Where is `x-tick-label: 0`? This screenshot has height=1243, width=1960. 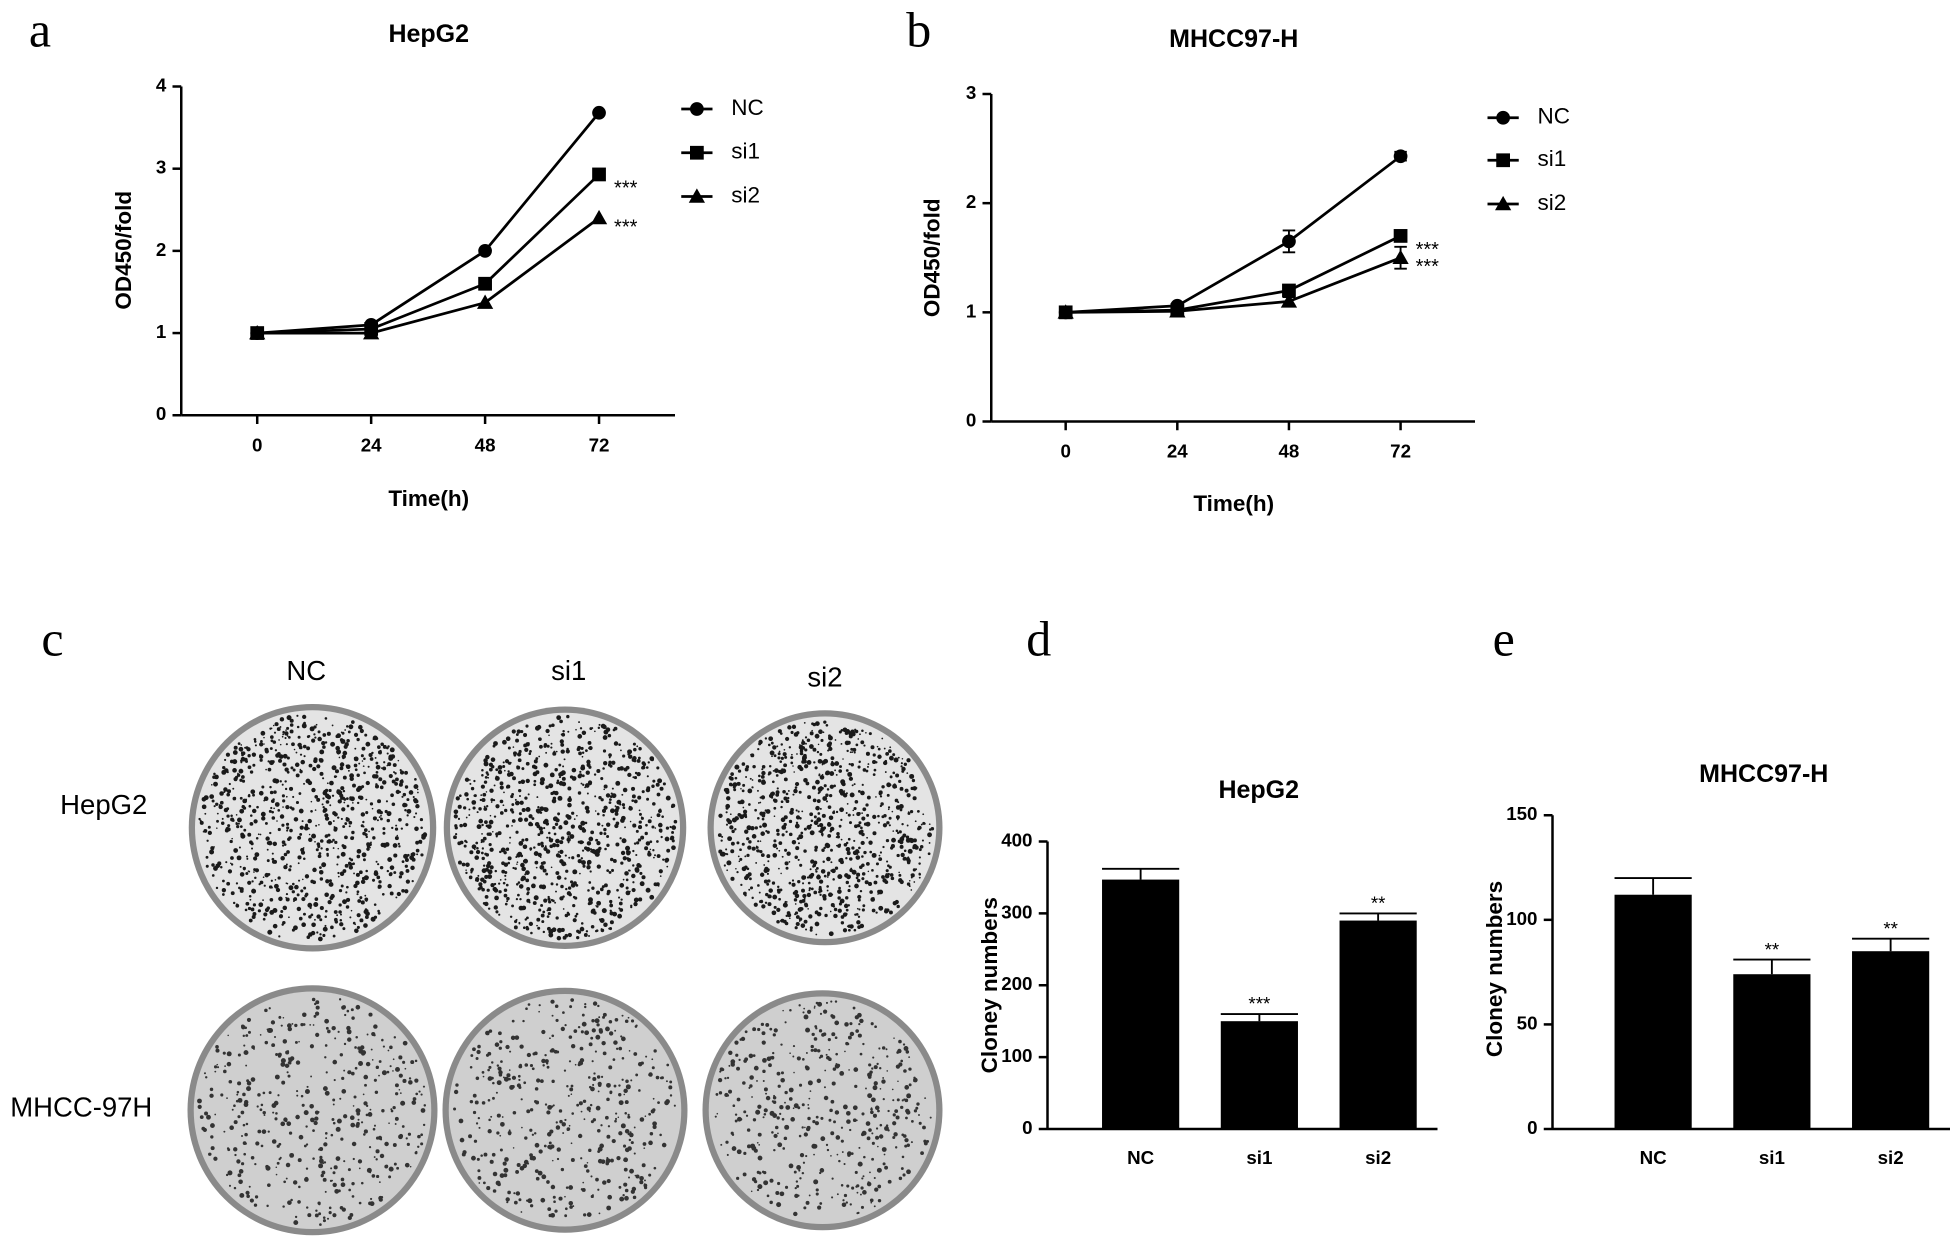 x-tick-label: 0 is located at coordinates (257, 444).